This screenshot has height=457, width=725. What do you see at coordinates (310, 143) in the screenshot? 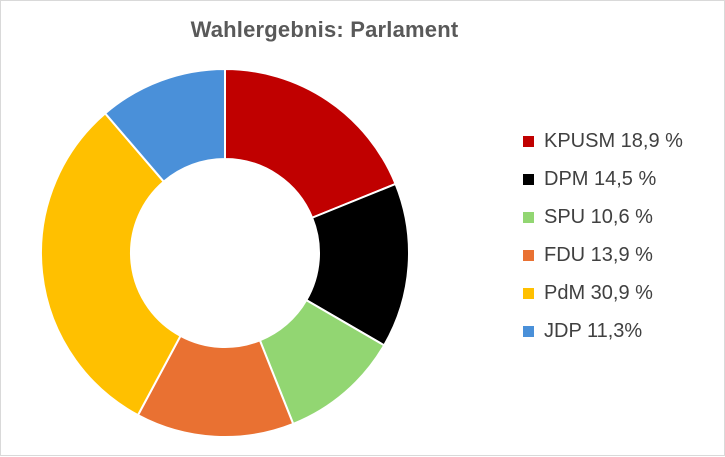
I see `slice-kpusm` at bounding box center [310, 143].